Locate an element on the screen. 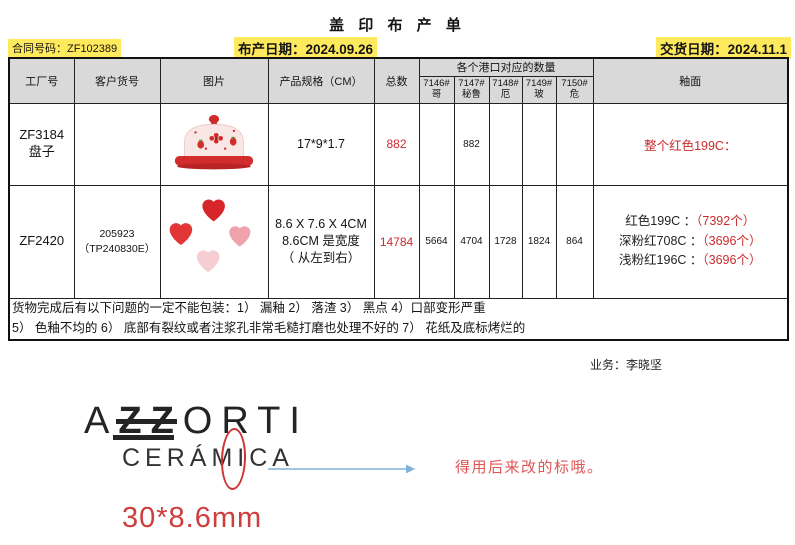  header-port-7150: 7150# 危 is located at coordinates (574, 89).